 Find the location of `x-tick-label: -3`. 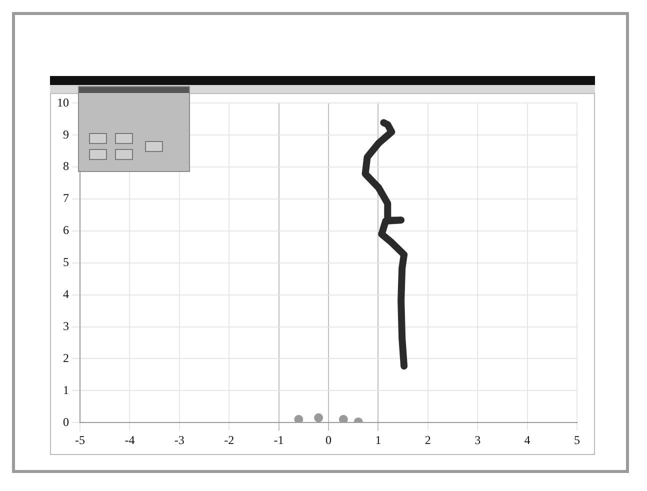

x-tick-label: -3 is located at coordinates (179, 439).